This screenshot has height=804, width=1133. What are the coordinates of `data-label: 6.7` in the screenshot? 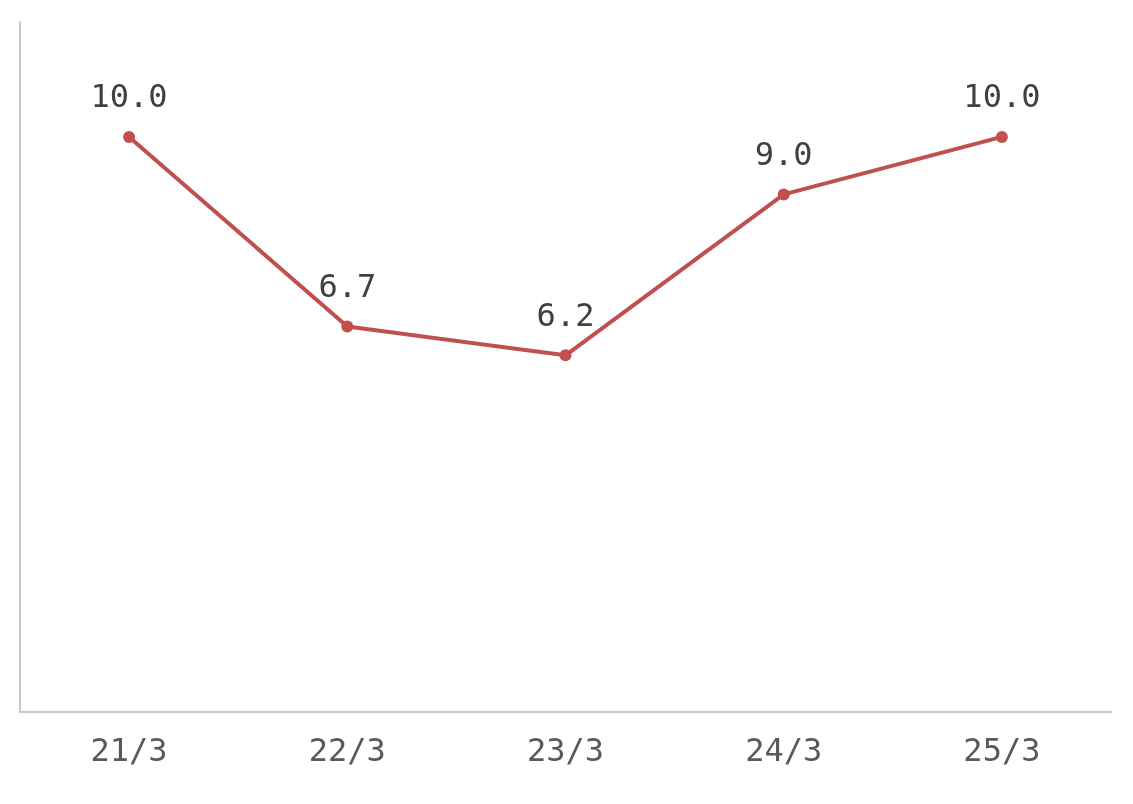 It's located at (347, 285).